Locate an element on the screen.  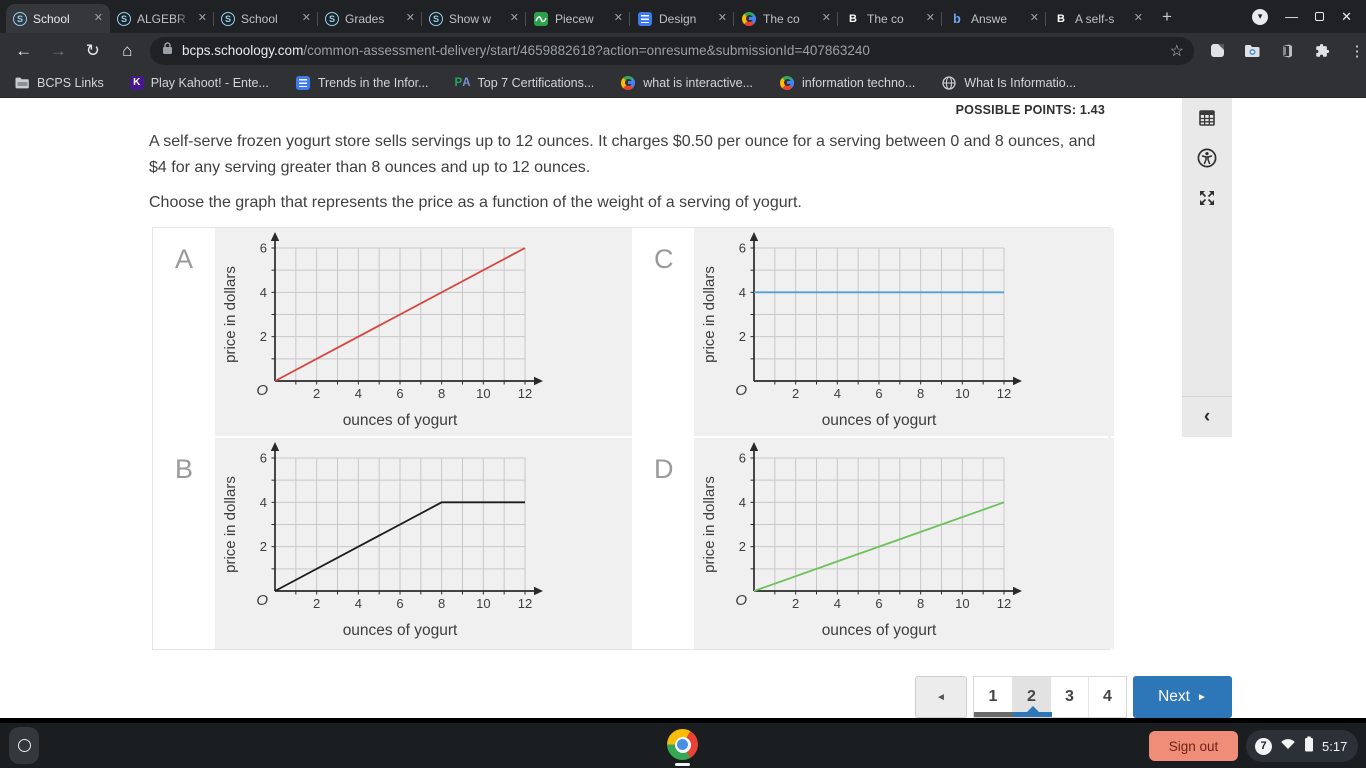
lock-icon is located at coordinates (167, 50).